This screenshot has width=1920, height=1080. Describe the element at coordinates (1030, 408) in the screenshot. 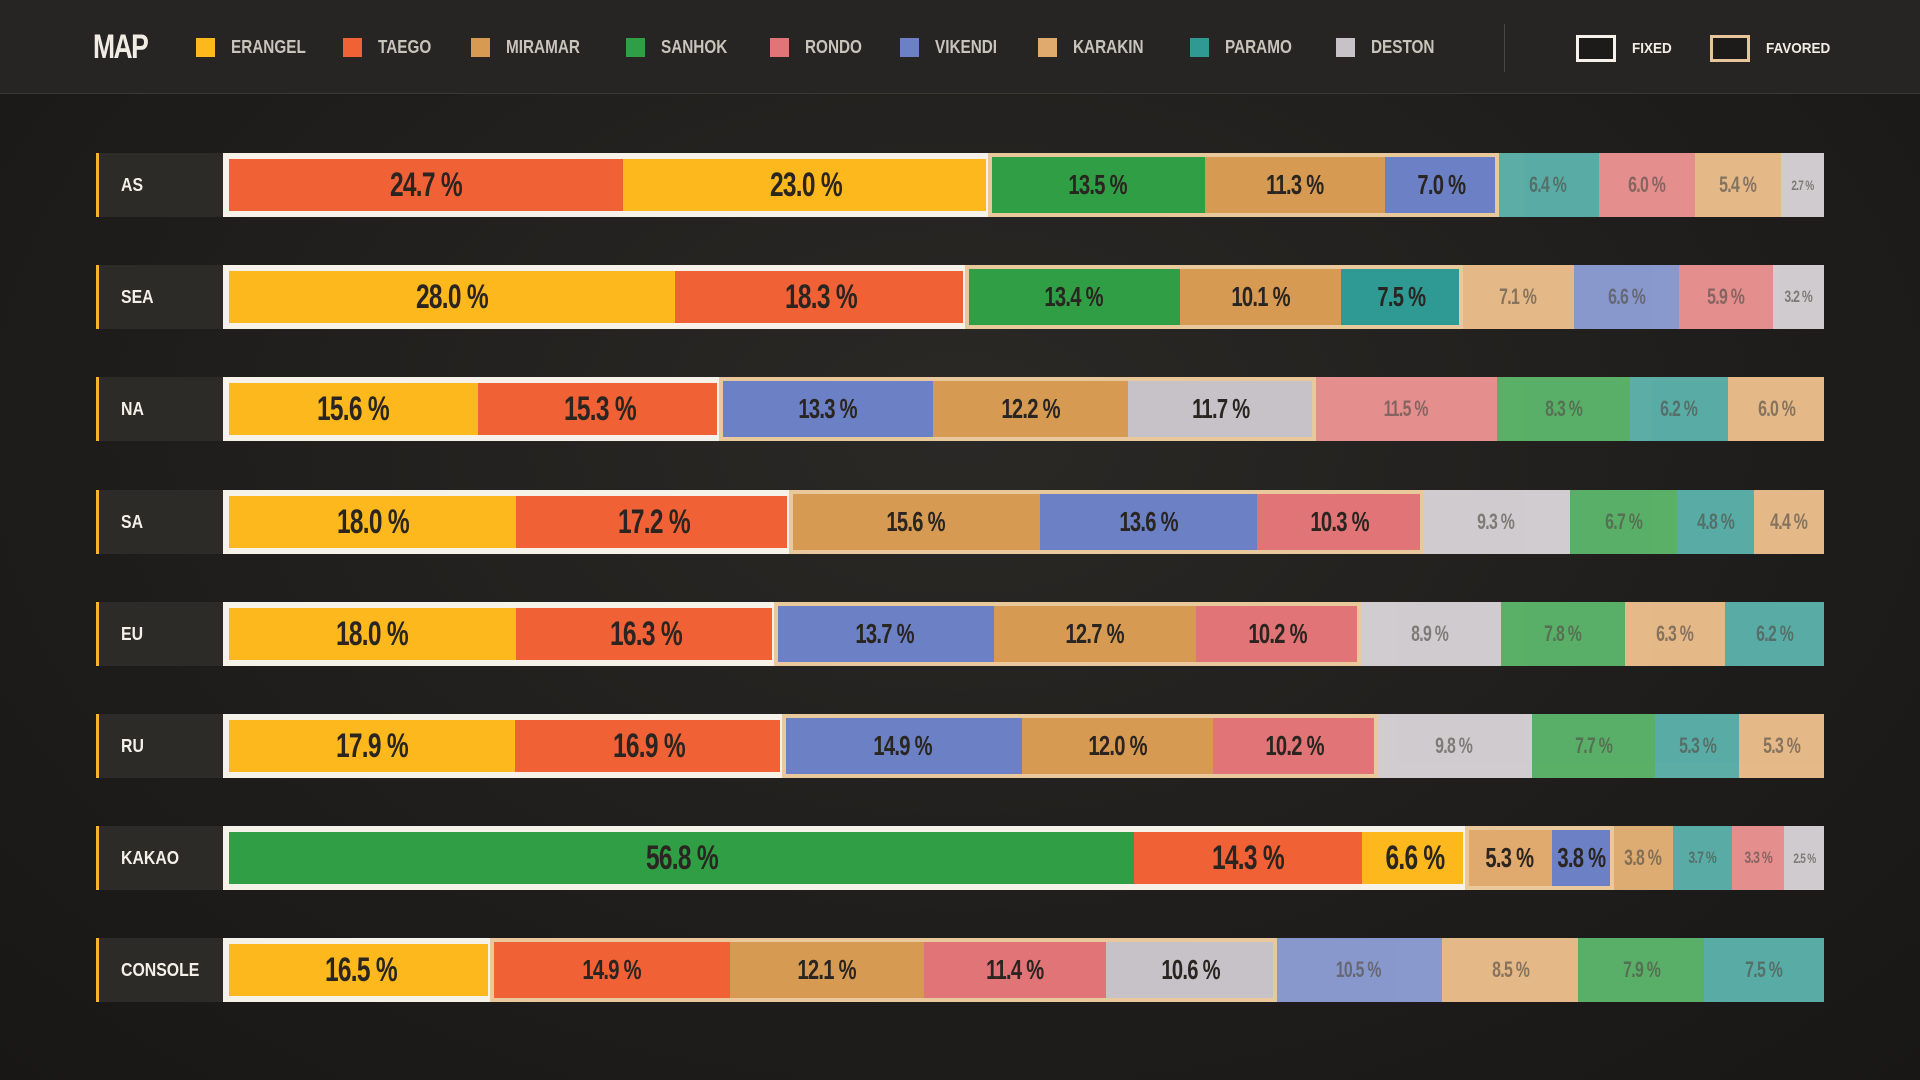

I see `data-label: 12.2 %` at that location.